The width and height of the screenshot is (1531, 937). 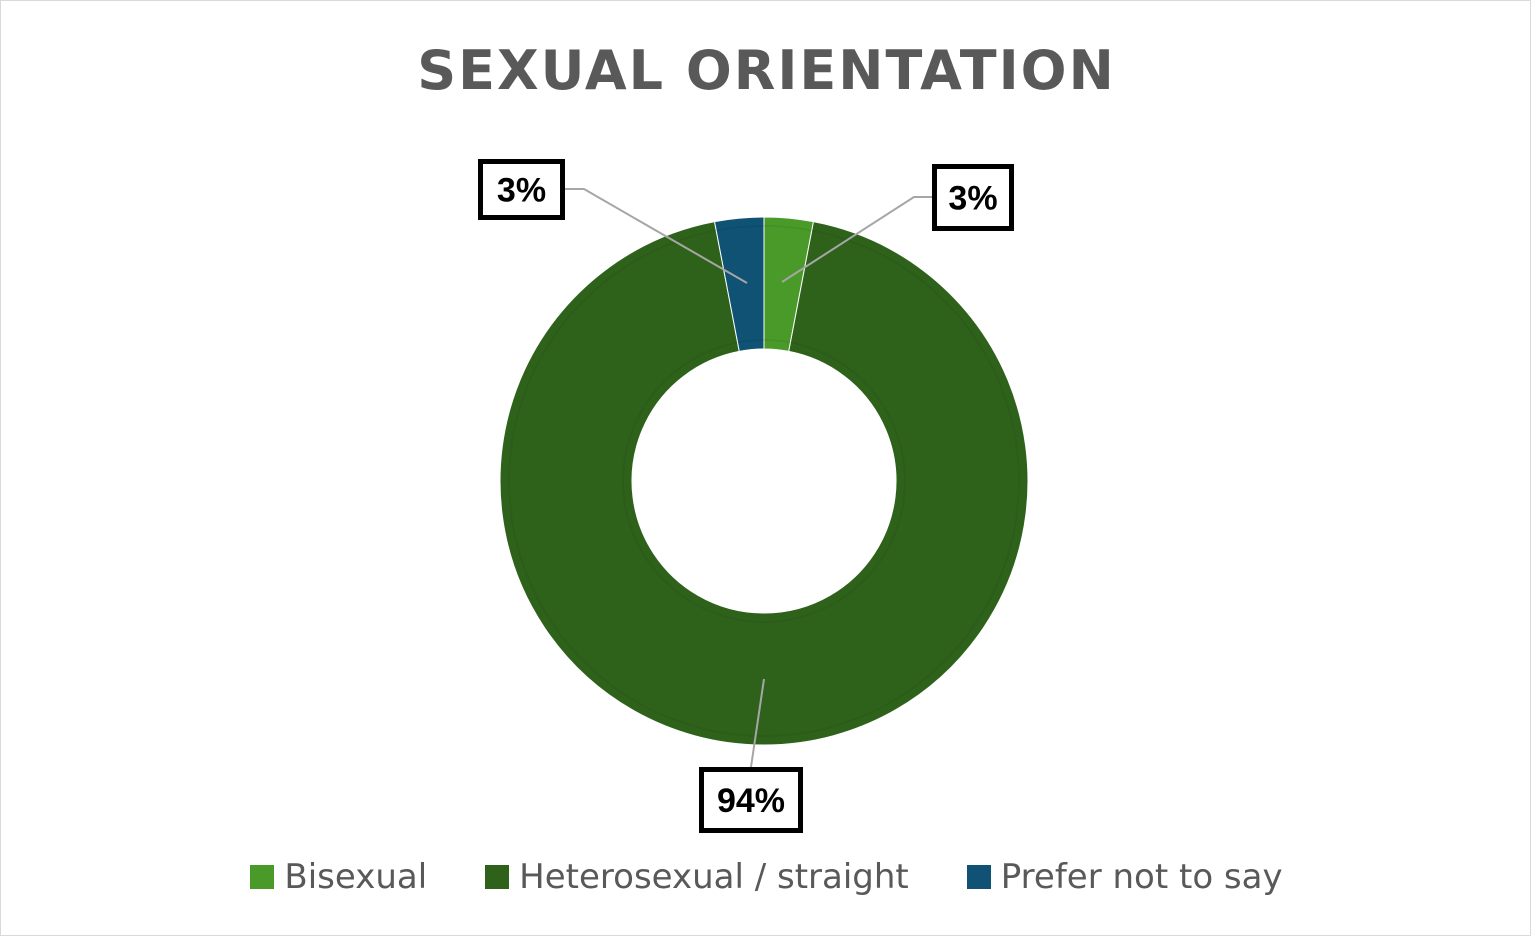 What do you see at coordinates (656, 236) in the screenshot?
I see `leader-line-prefer-not-to-say` at bounding box center [656, 236].